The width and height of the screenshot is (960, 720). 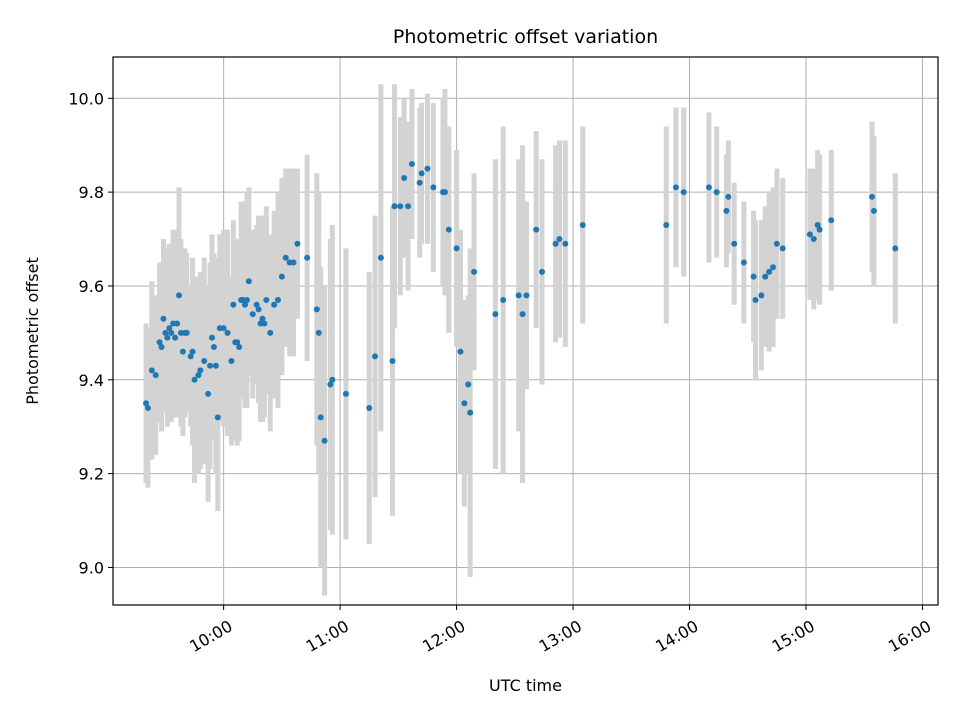 I want to click on x-tick-label: 13:00, so click(x=560, y=636).